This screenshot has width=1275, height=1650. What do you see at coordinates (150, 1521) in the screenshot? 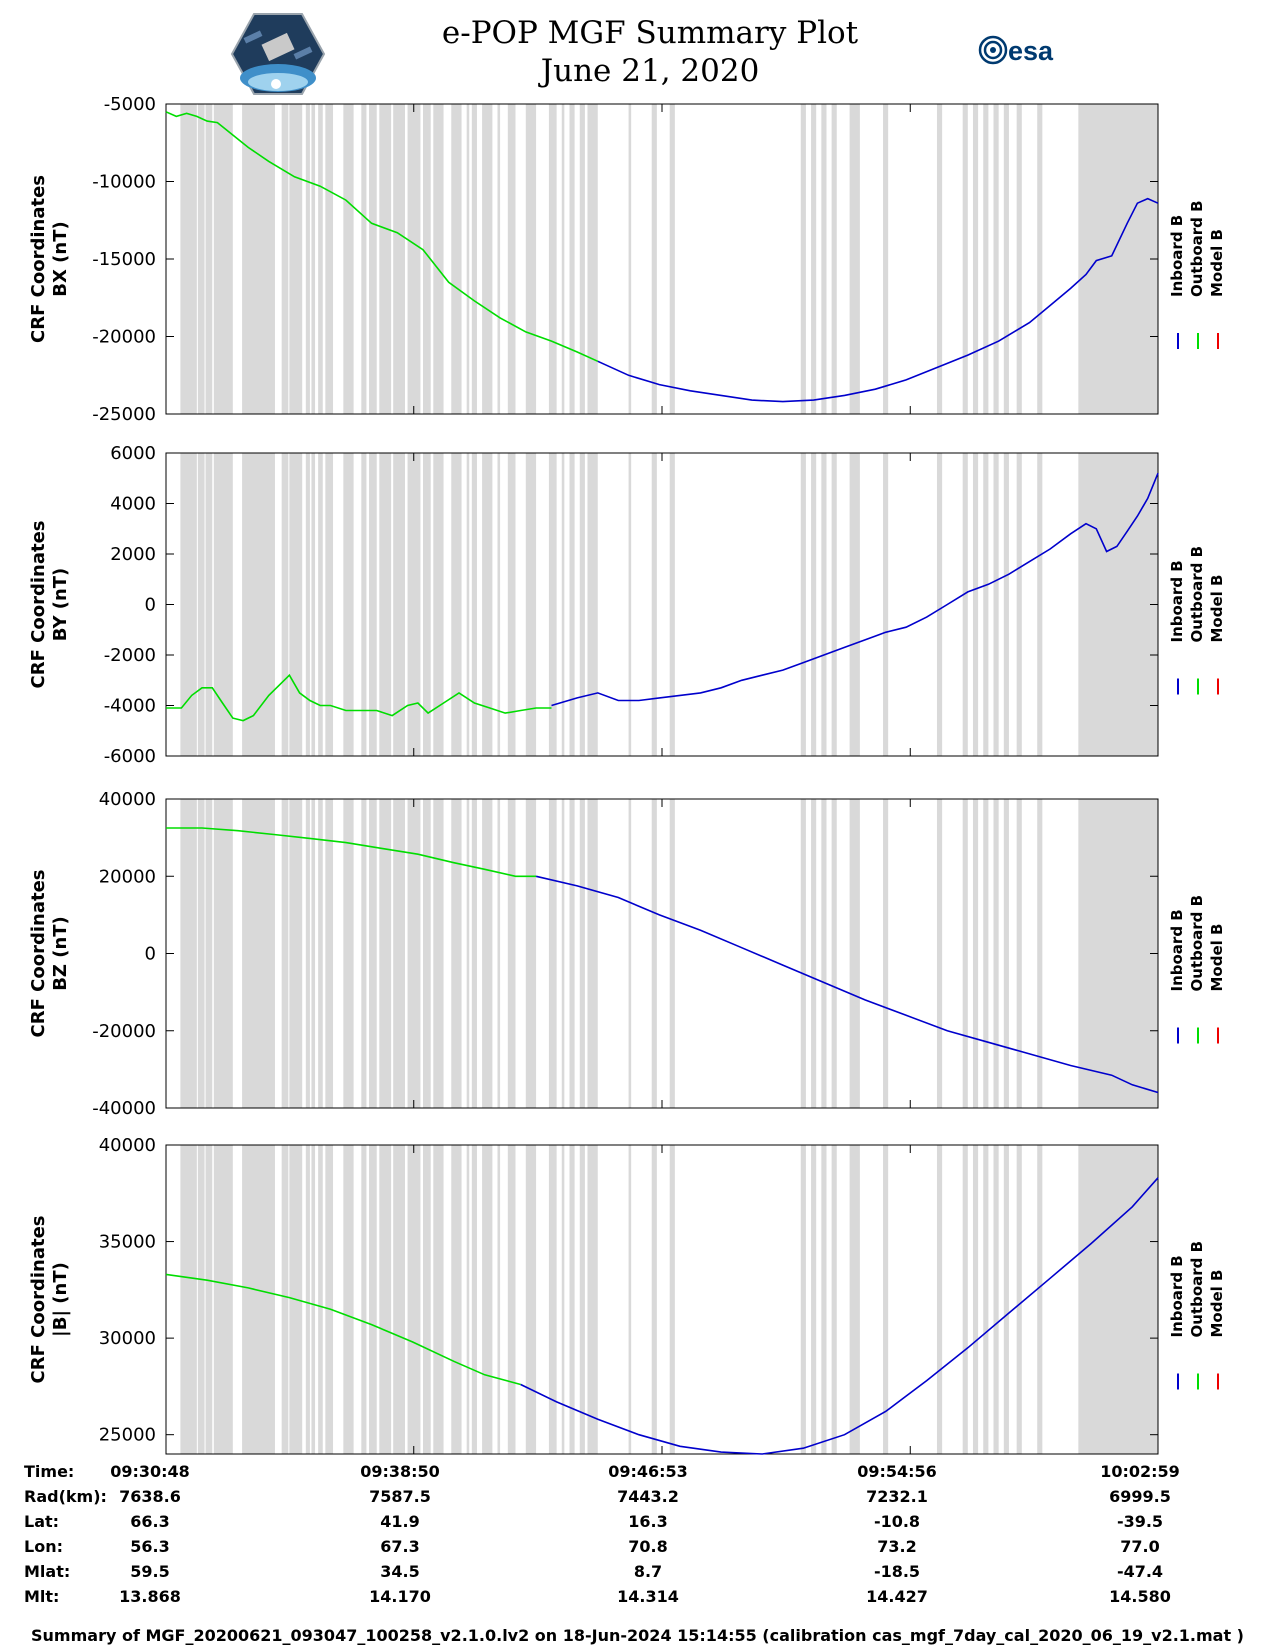
I see `info-cell: 66.3` at bounding box center [150, 1521].